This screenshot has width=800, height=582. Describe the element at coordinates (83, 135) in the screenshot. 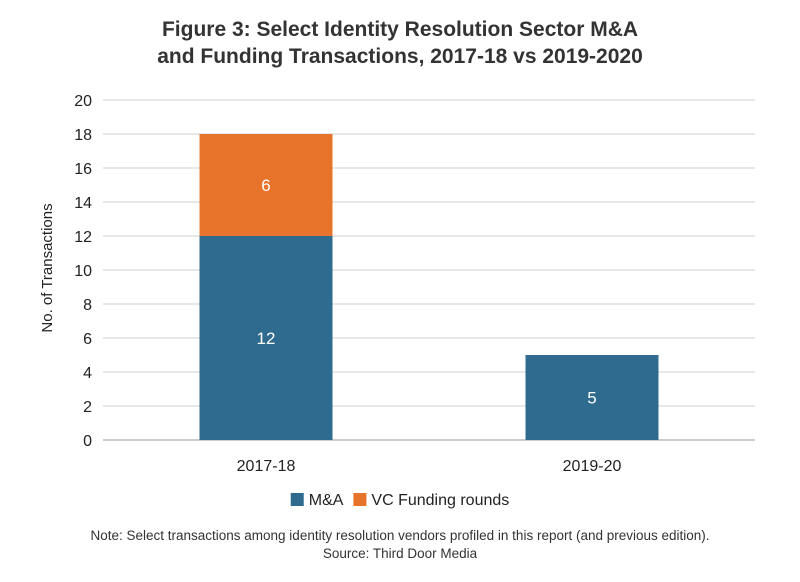

I see `y-tick-label: 18` at that location.